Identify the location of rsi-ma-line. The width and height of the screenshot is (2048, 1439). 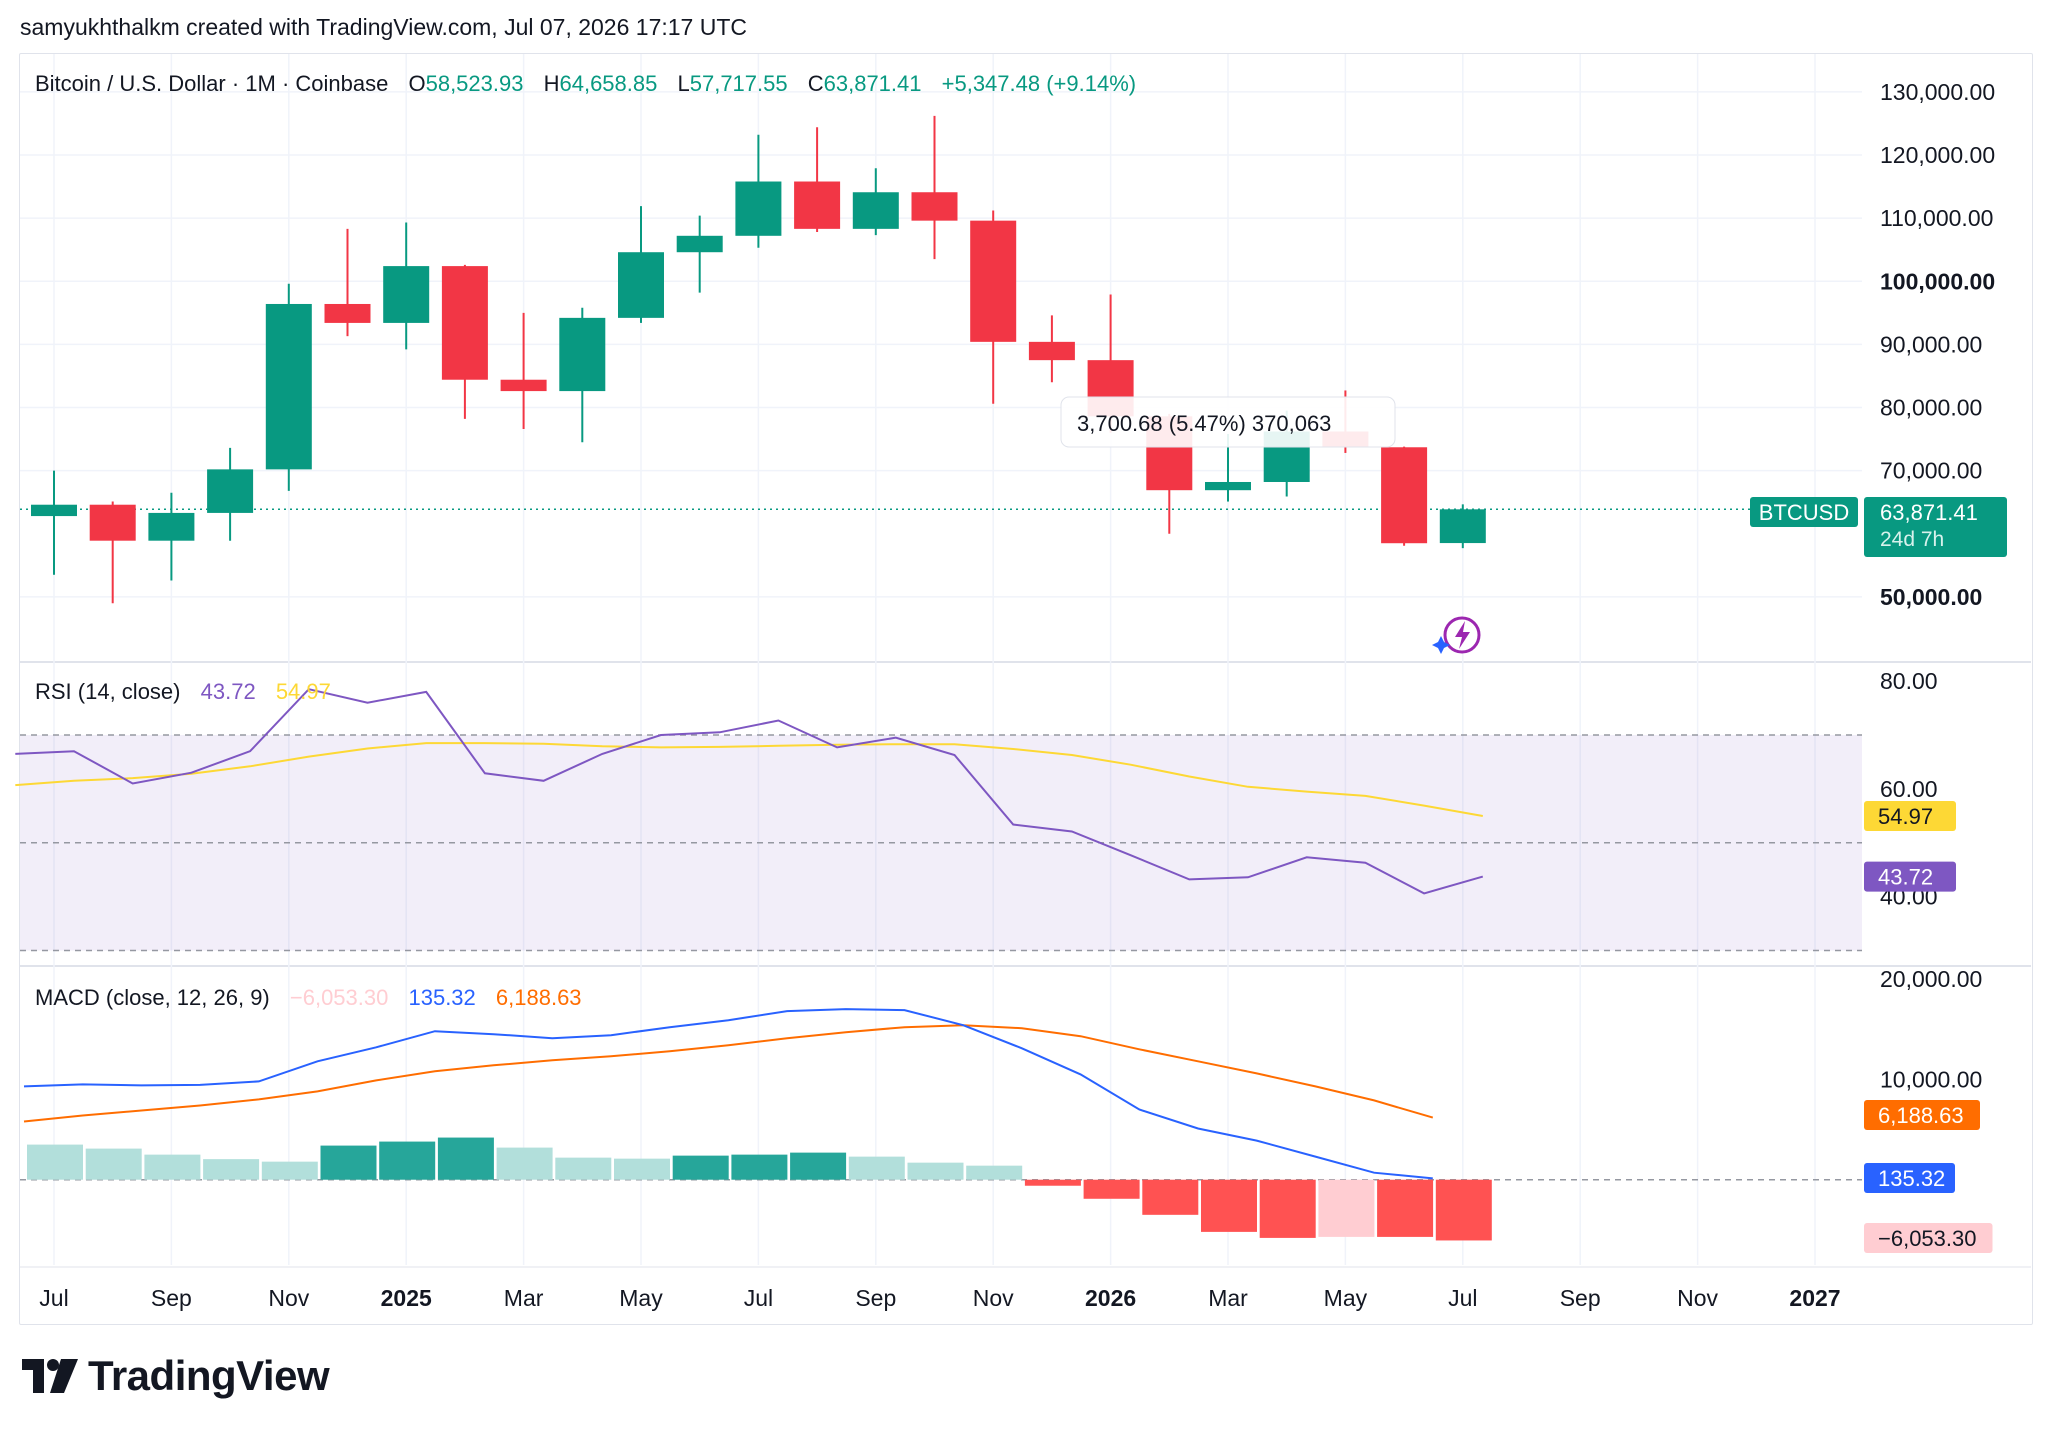
(749, 779).